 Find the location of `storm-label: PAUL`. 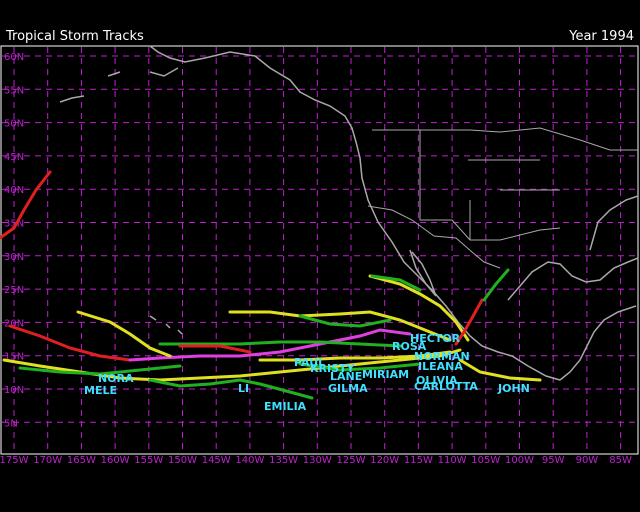

storm-label: PAUL is located at coordinates (309, 362).